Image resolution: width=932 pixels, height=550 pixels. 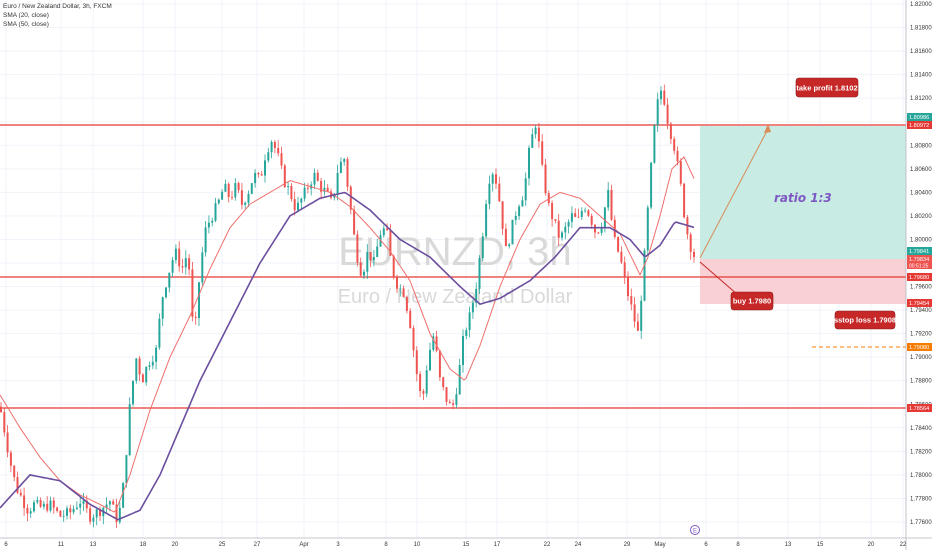 I want to click on legend-sma20: SMA (20, close), so click(x=26, y=15).